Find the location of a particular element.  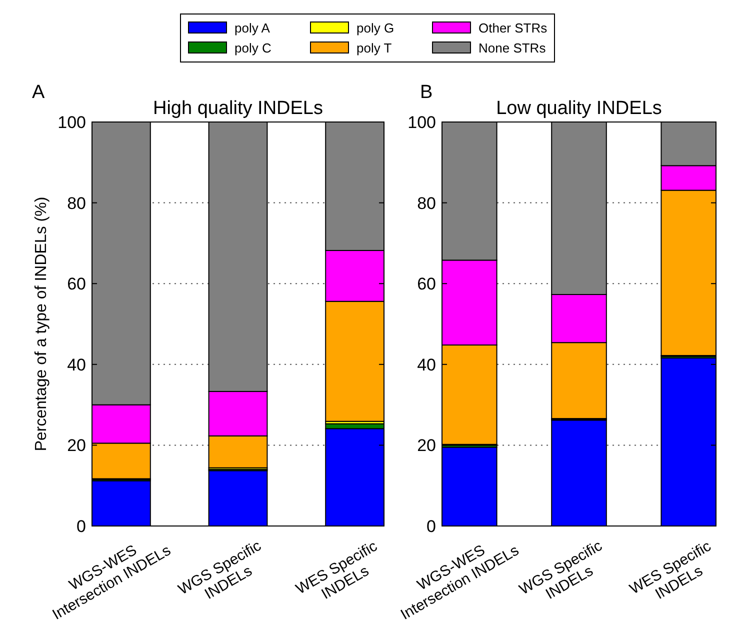

legend-label: poly C is located at coordinates (253, 48).